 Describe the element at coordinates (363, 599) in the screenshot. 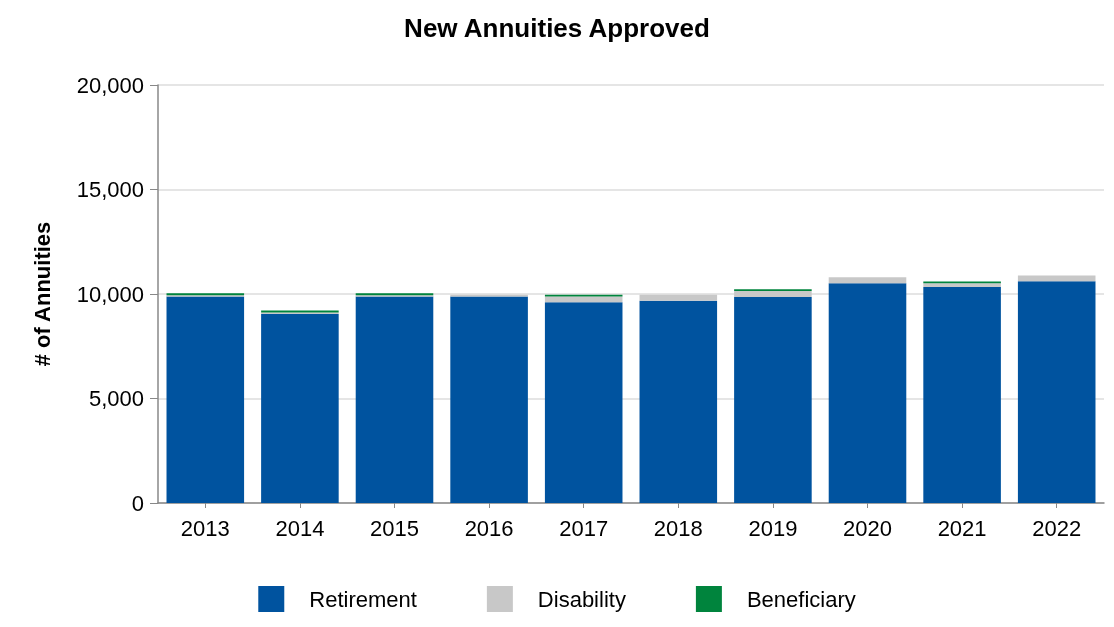

I see `legend-label: Retirement` at that location.